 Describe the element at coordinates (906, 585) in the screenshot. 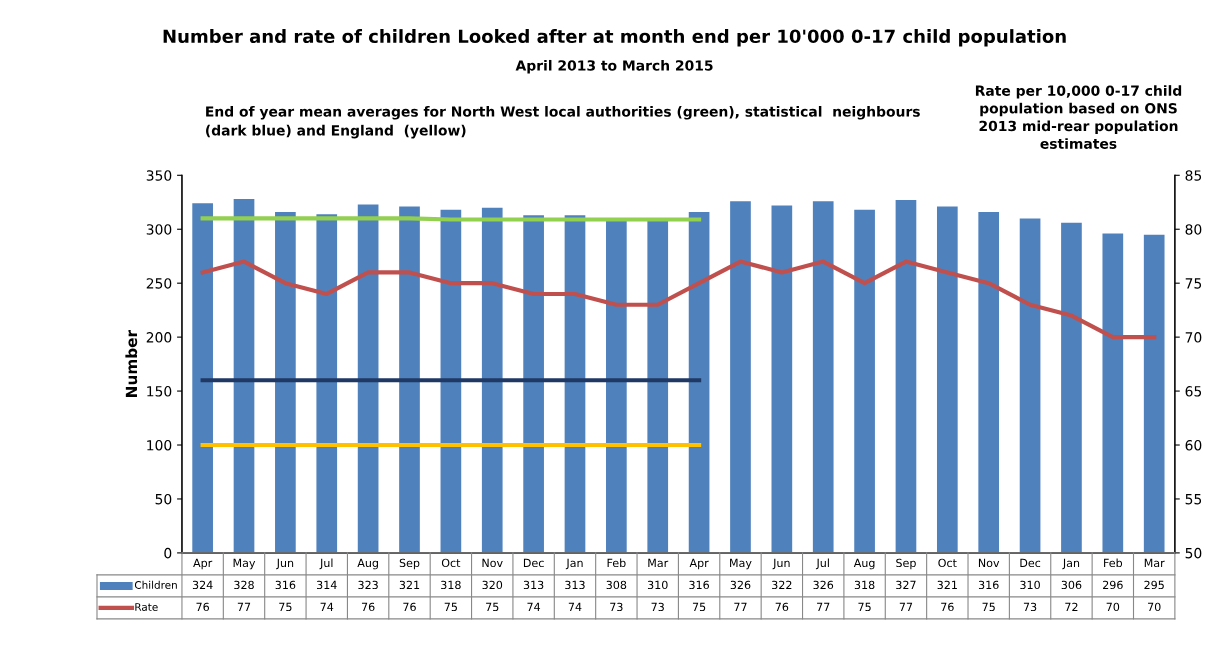

I see `data-label: 327` at that location.